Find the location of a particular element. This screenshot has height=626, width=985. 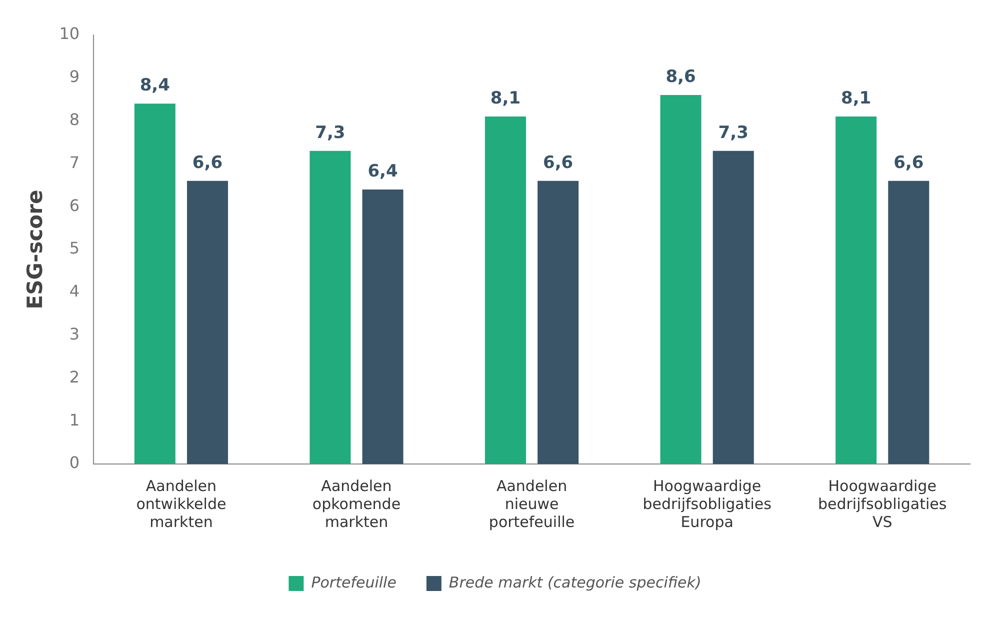

y-tick-label: 6 is located at coordinates (74, 205).